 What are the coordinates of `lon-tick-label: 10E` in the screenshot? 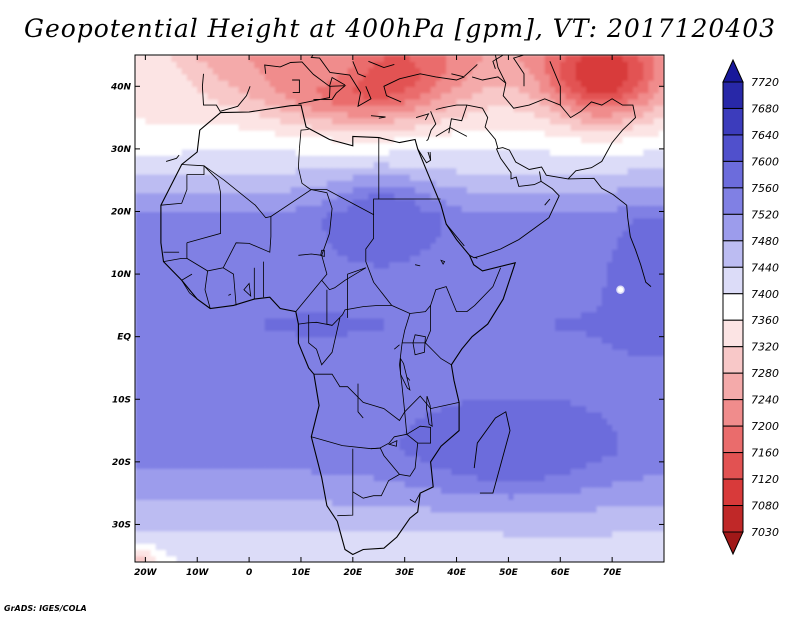 It's located at (302, 573).